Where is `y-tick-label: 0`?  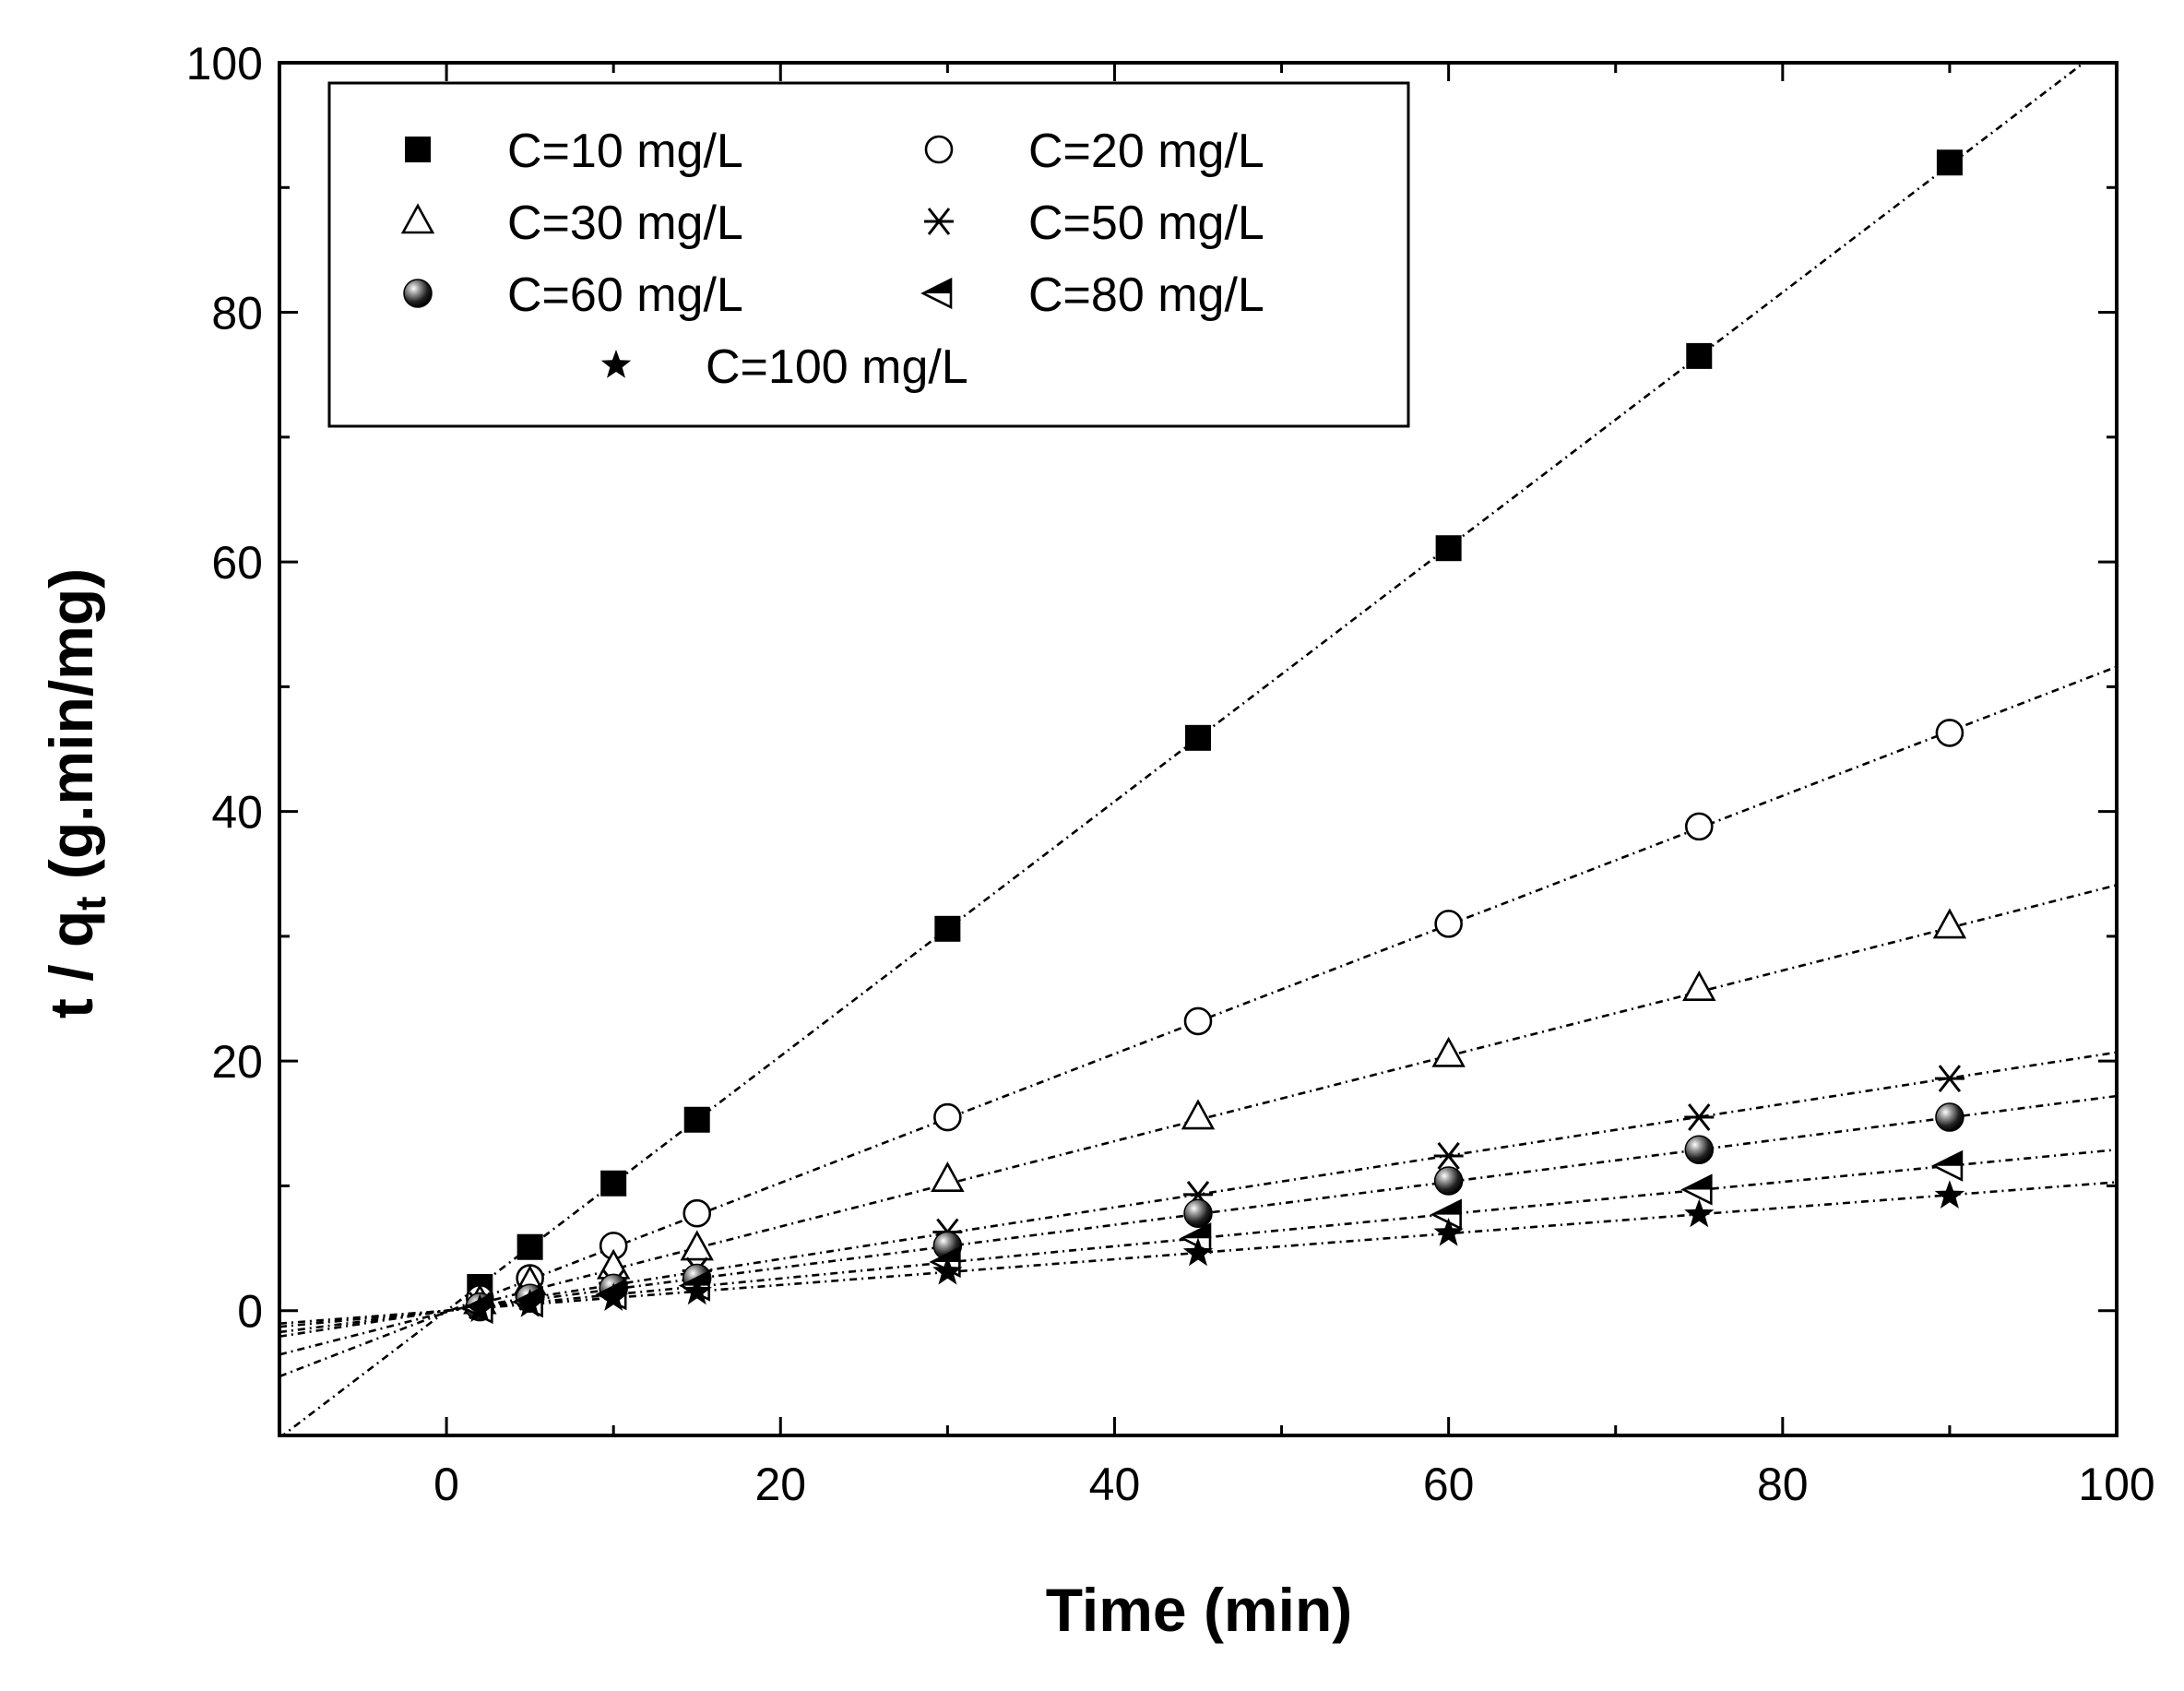 y-tick-label: 0 is located at coordinates (250, 1312).